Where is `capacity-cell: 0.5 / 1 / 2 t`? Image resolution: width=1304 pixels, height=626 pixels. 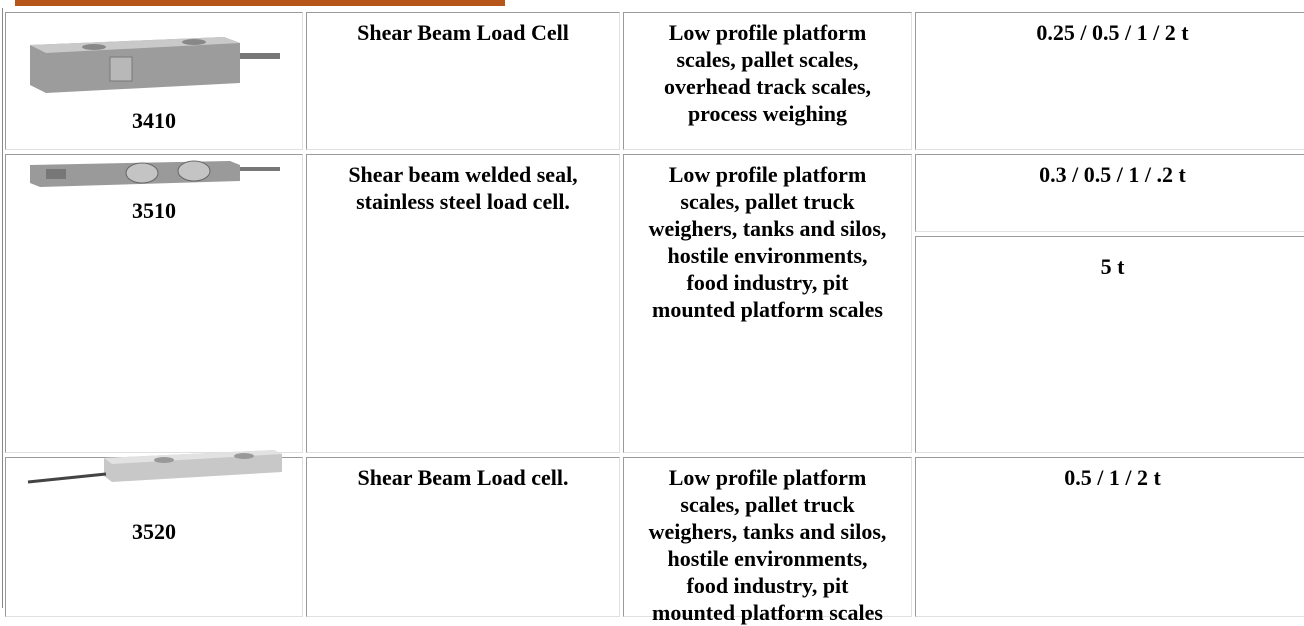 capacity-cell: 0.5 / 1 / 2 t is located at coordinates (1109, 537).